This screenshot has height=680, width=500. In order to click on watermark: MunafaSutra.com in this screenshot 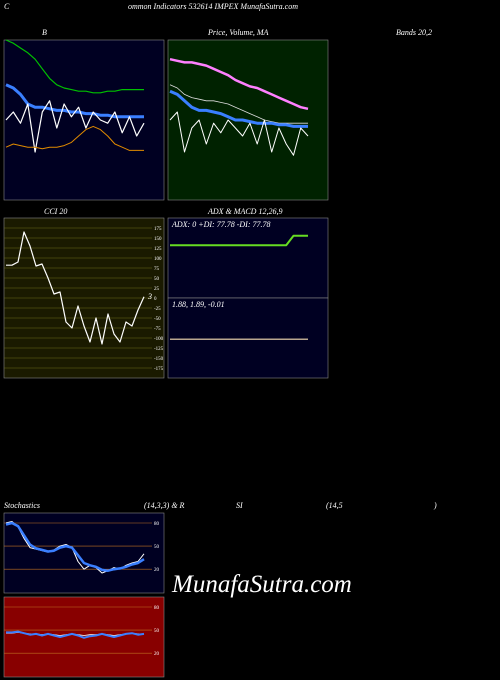, I will do `click(261, 584)`.